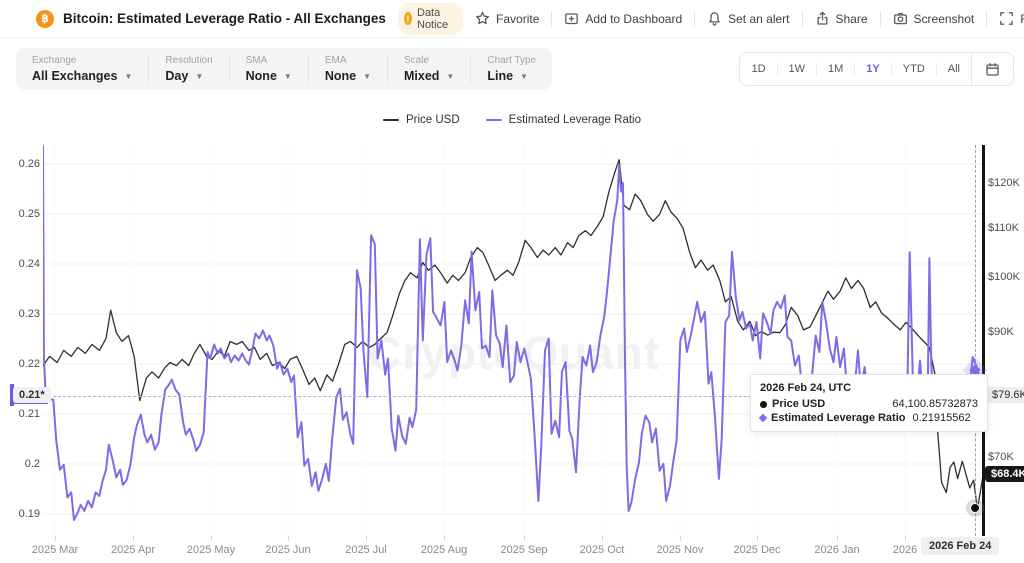 The image size is (1024, 563). Describe the element at coordinates (941, 418) in the screenshot. I see `tooltip-leverage-value: 0.21915562` at that location.